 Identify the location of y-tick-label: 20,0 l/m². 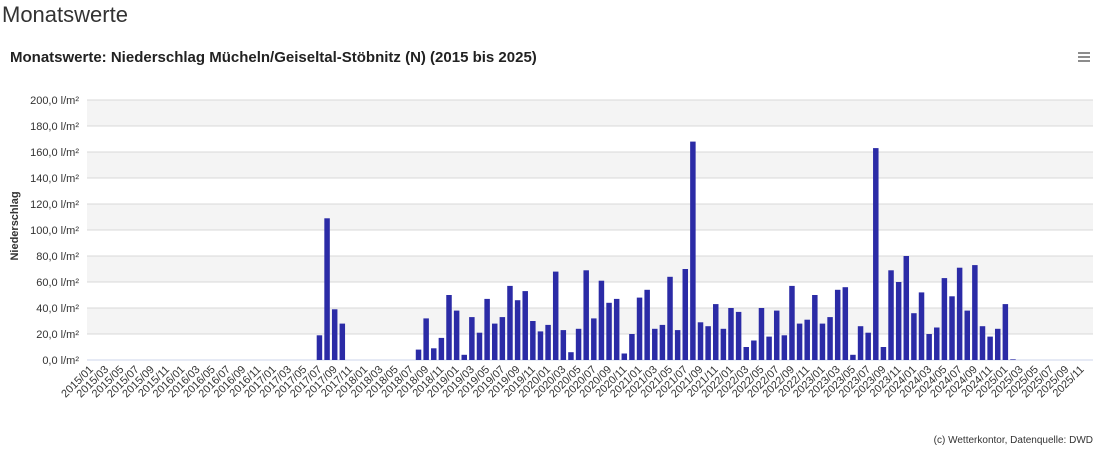
(57, 335).